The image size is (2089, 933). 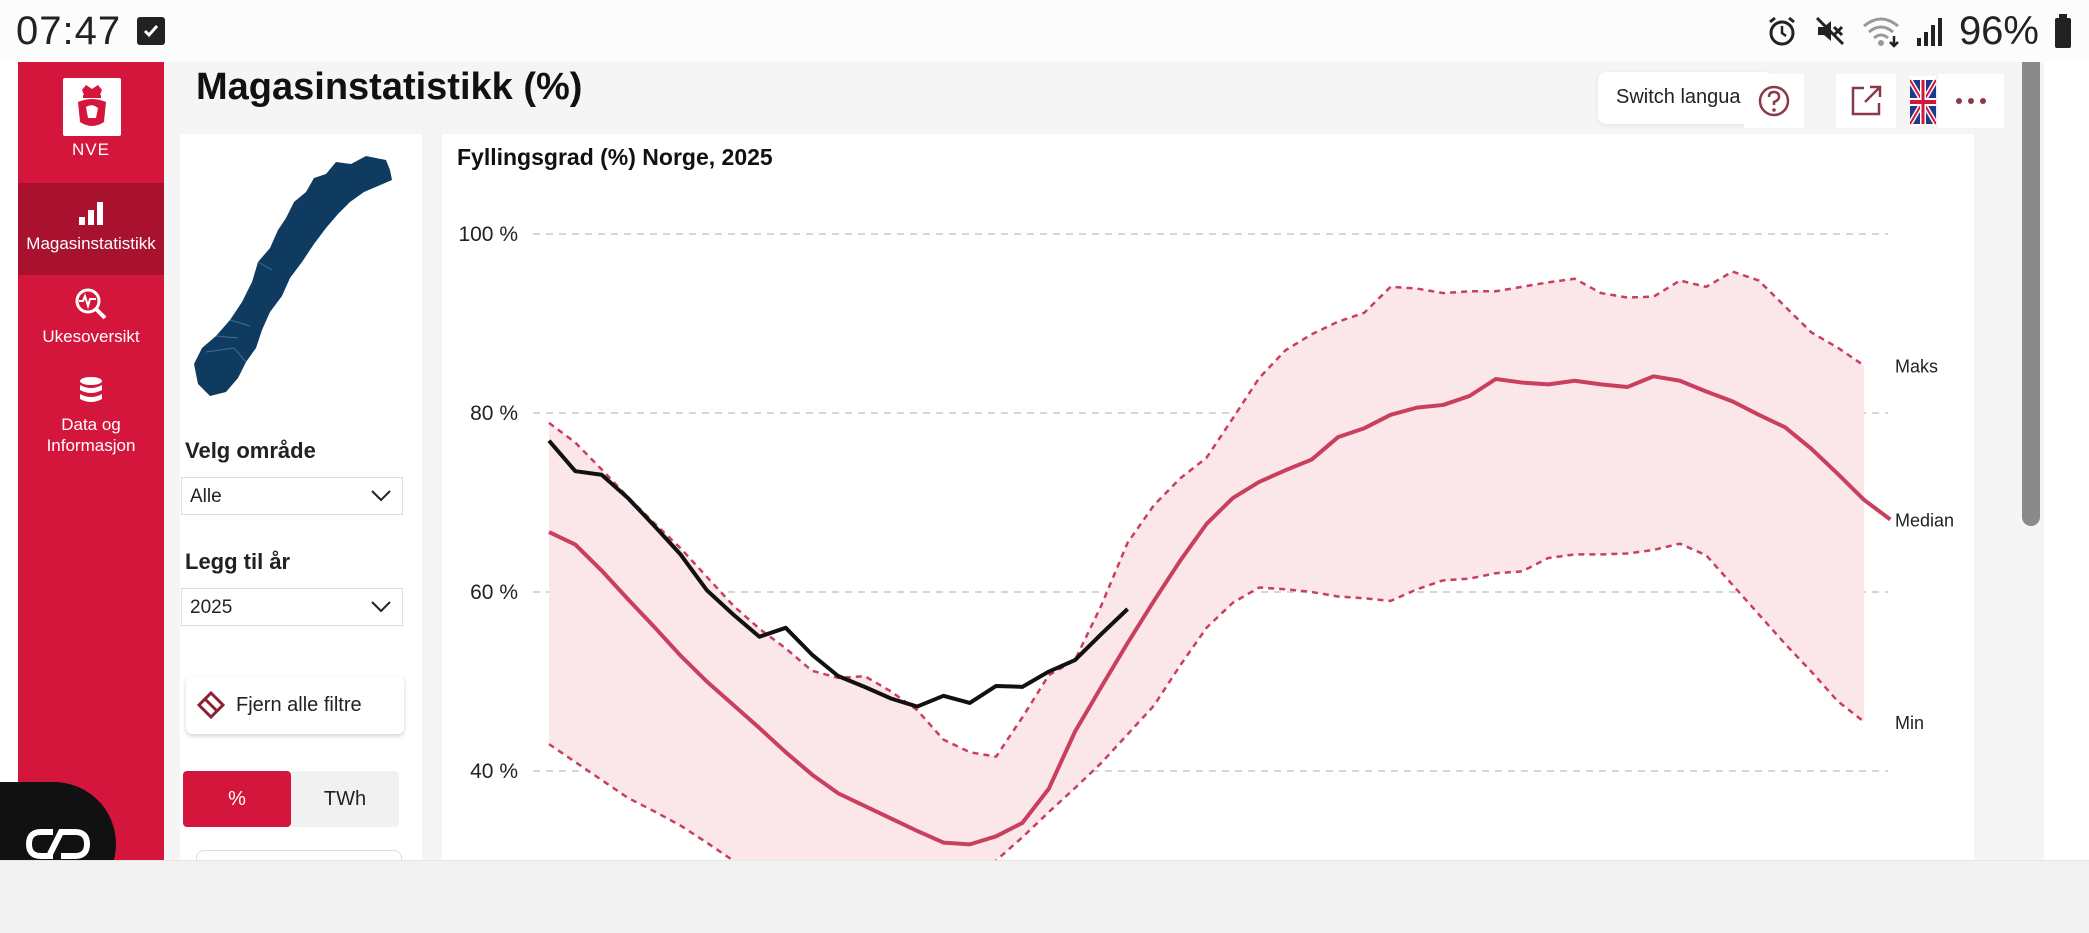 I want to click on alarm-icon, so click(x=1782, y=31).